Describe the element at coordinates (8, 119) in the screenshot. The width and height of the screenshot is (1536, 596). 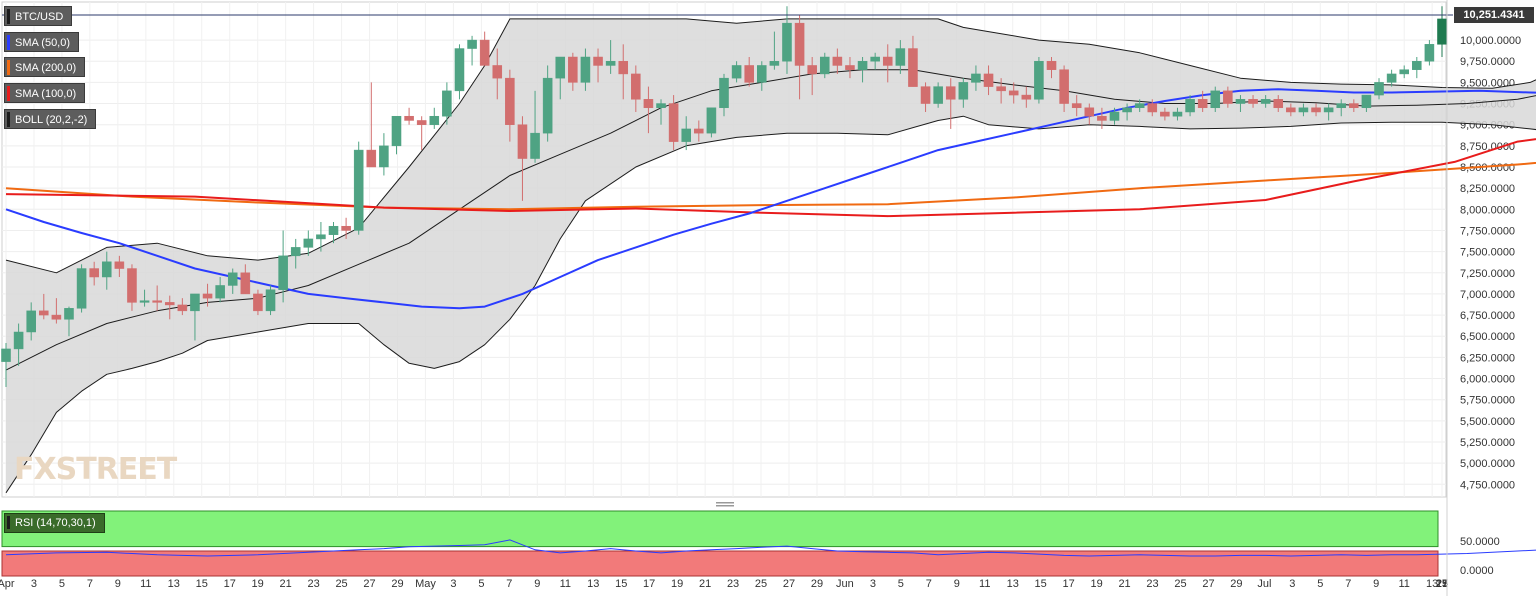
I see `boll-swatch` at that location.